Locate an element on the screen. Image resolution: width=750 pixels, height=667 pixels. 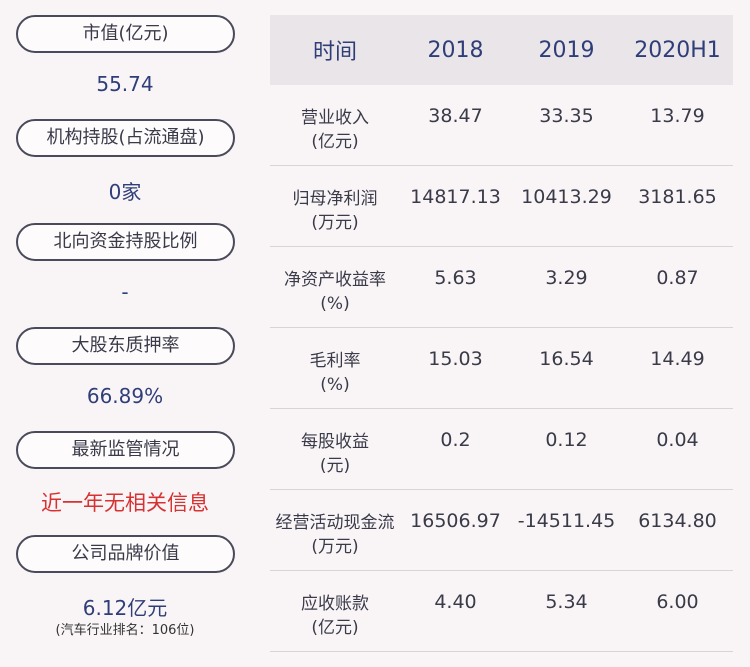
table-cell: 6.00 is located at coordinates (677, 602).